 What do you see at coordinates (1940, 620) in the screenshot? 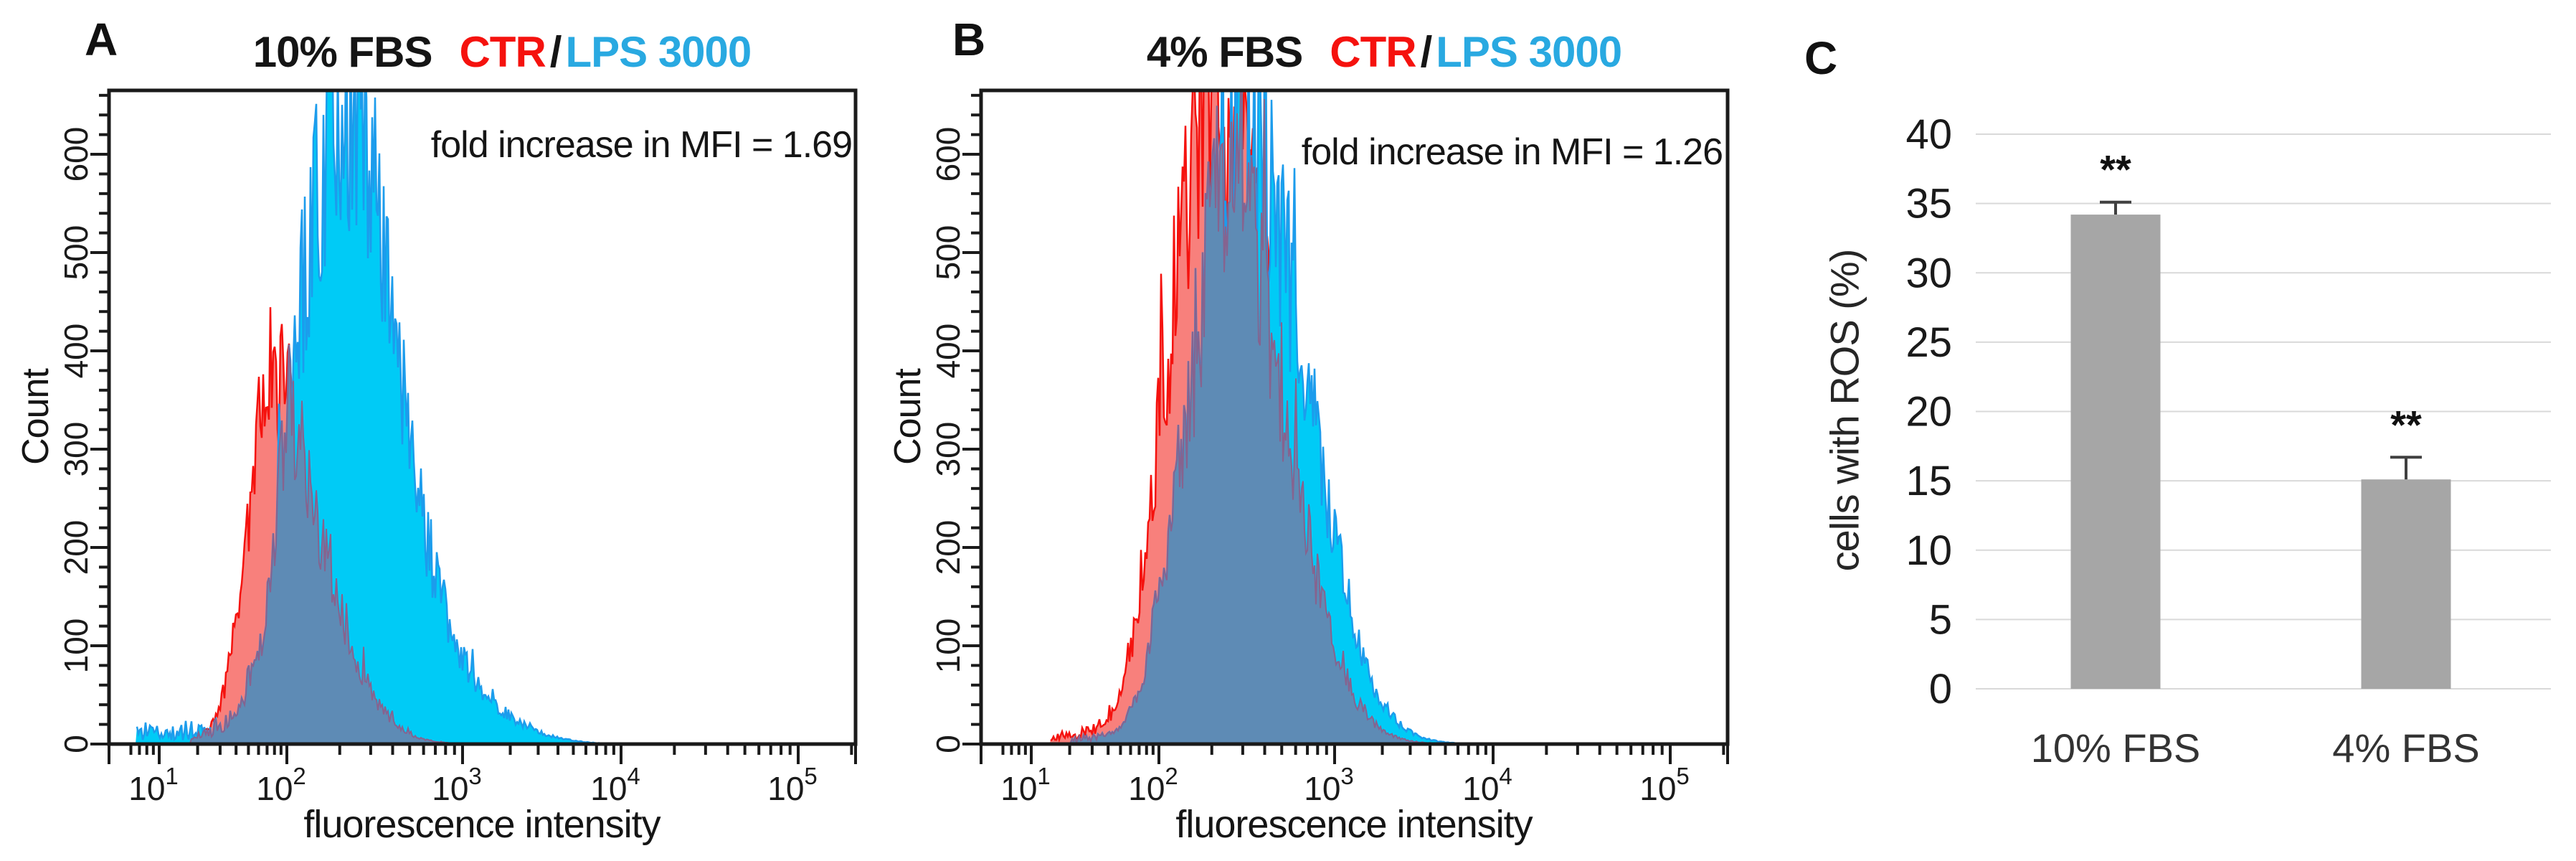
I see `c-y-tick-label: 5` at bounding box center [1940, 620].